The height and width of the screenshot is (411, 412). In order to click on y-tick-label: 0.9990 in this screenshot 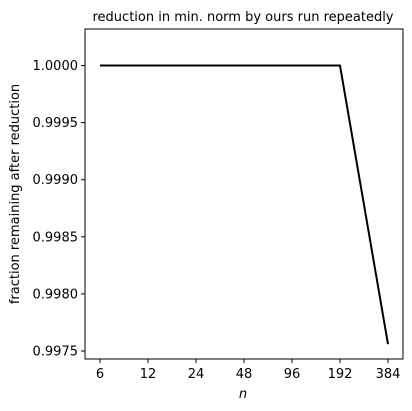, I will do `click(56, 180)`.